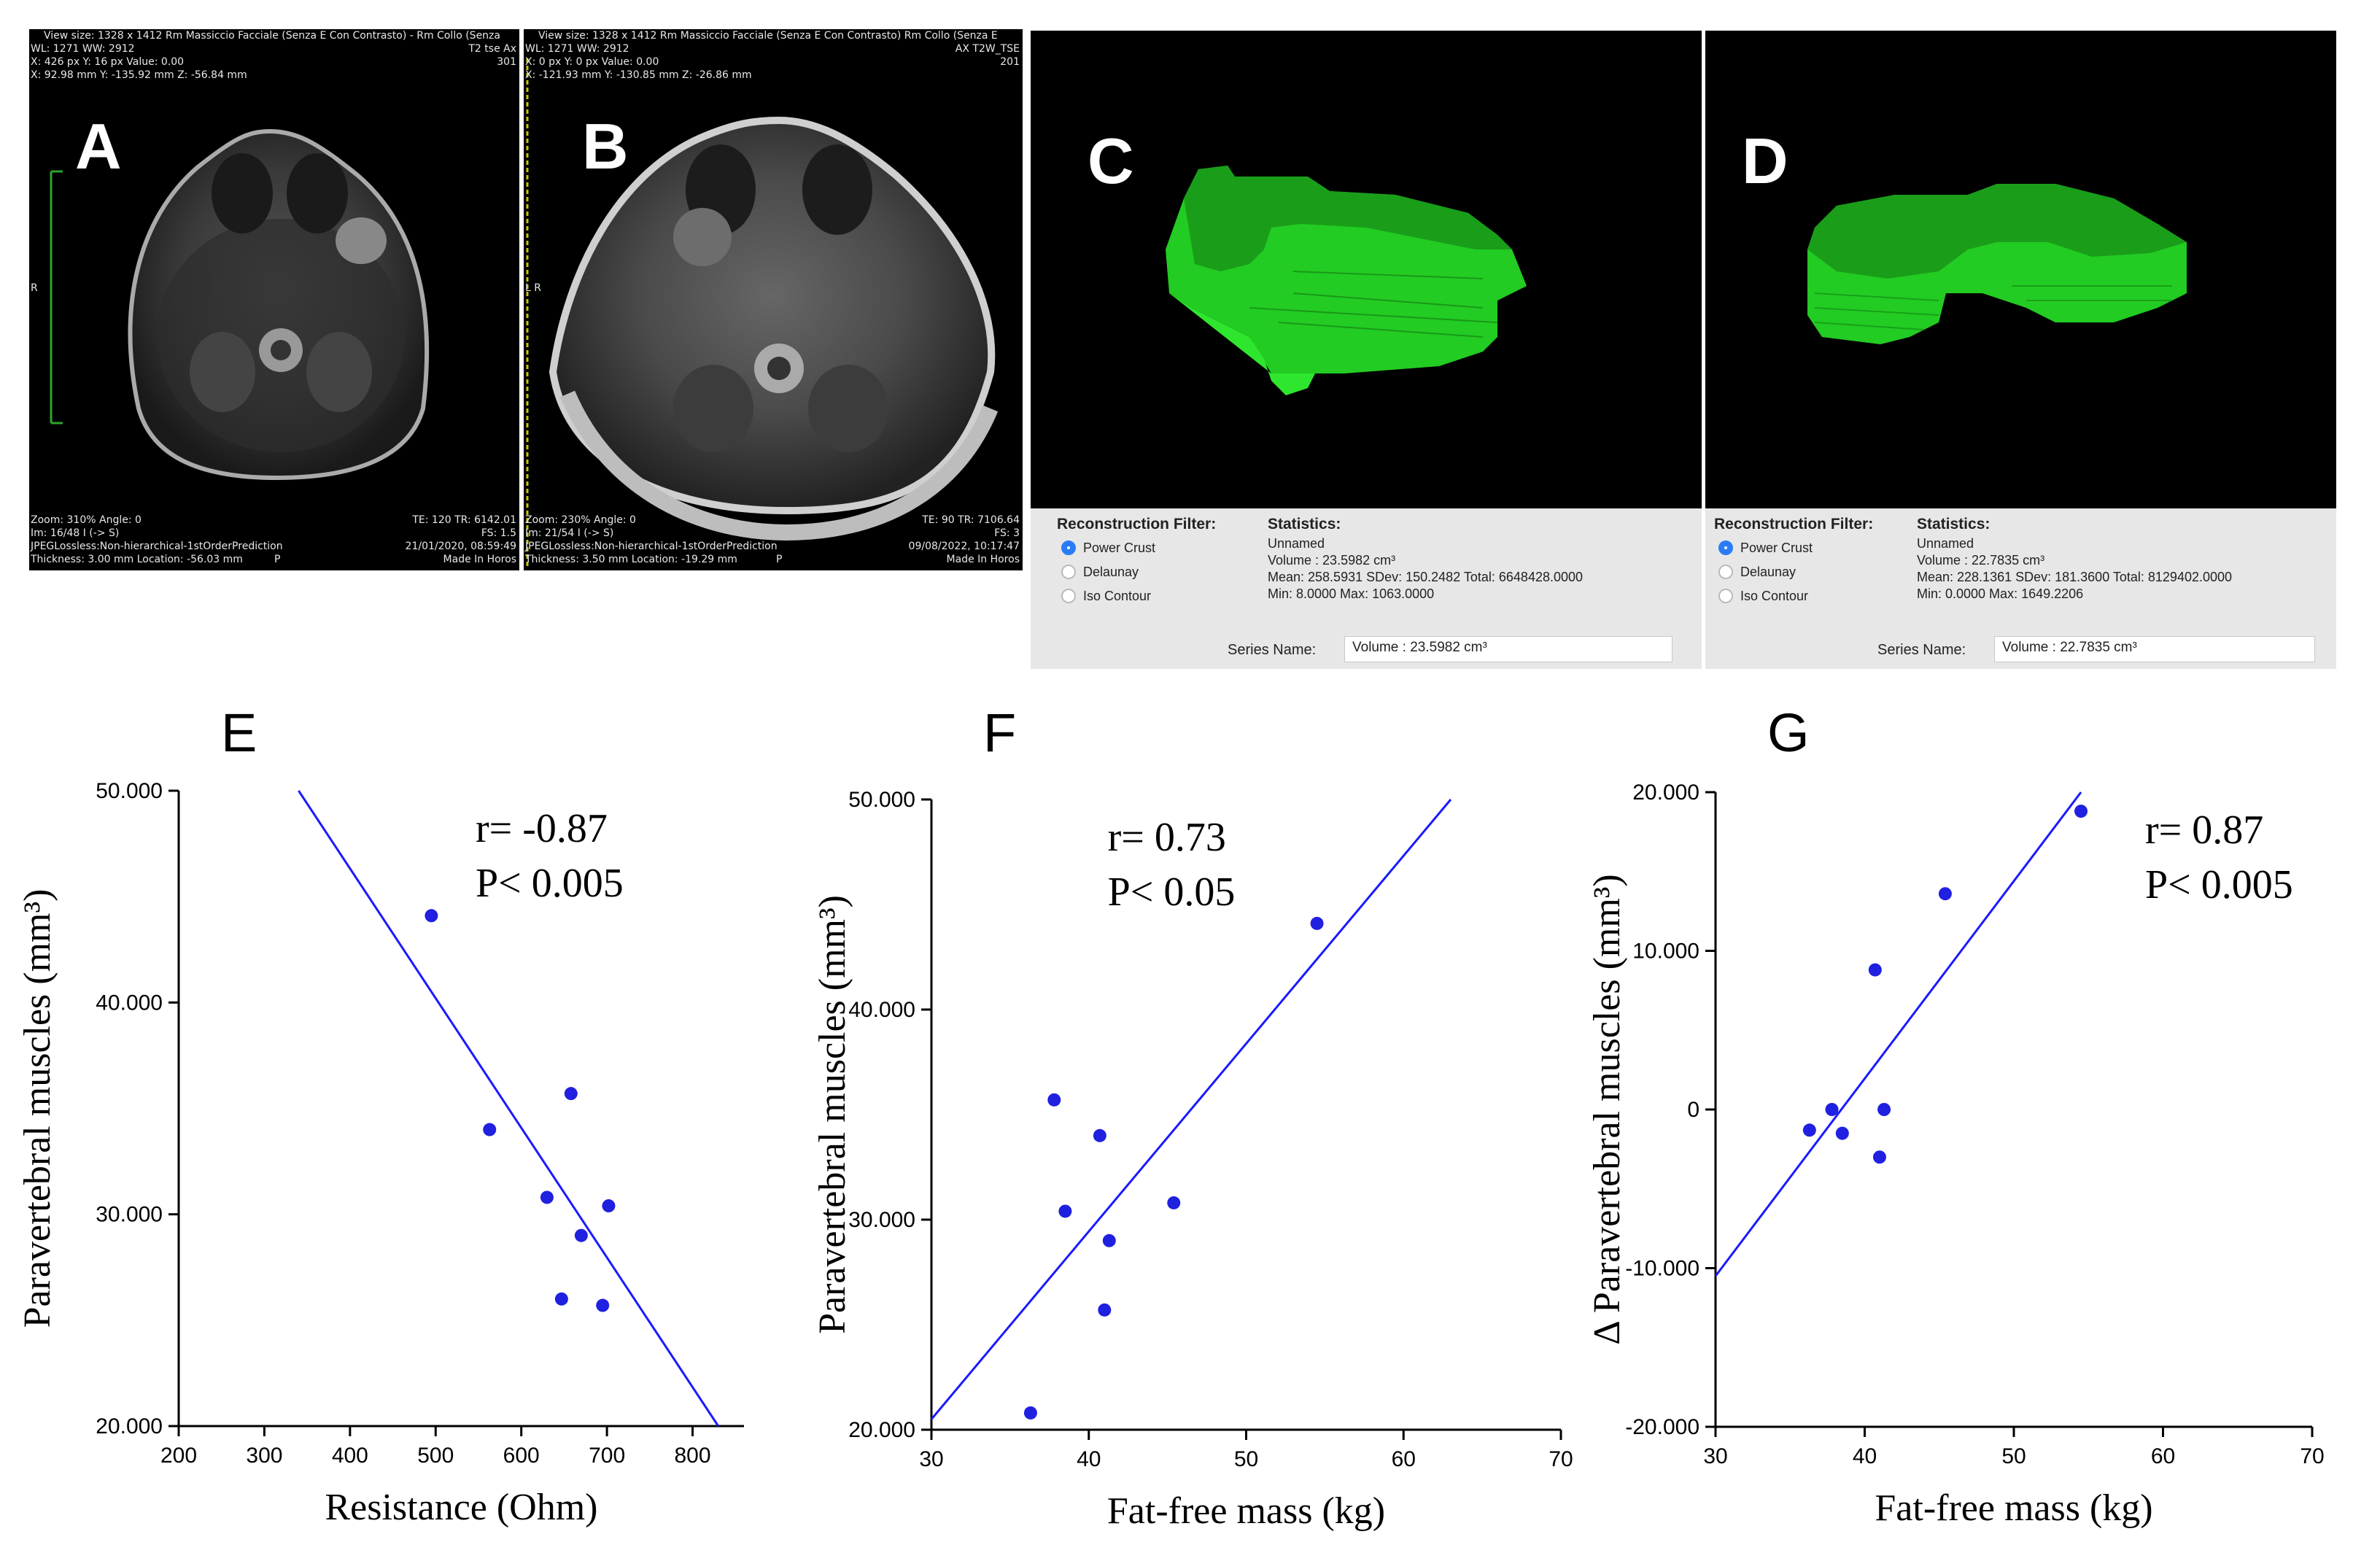 This screenshot has height=1553, width=2380. Describe the element at coordinates (1865, 1456) in the screenshot. I see `x-tick-label: 40` at that location.